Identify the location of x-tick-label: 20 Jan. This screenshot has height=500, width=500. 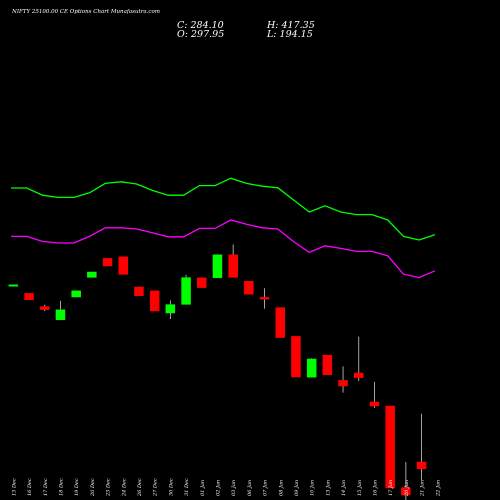
(407, 488).